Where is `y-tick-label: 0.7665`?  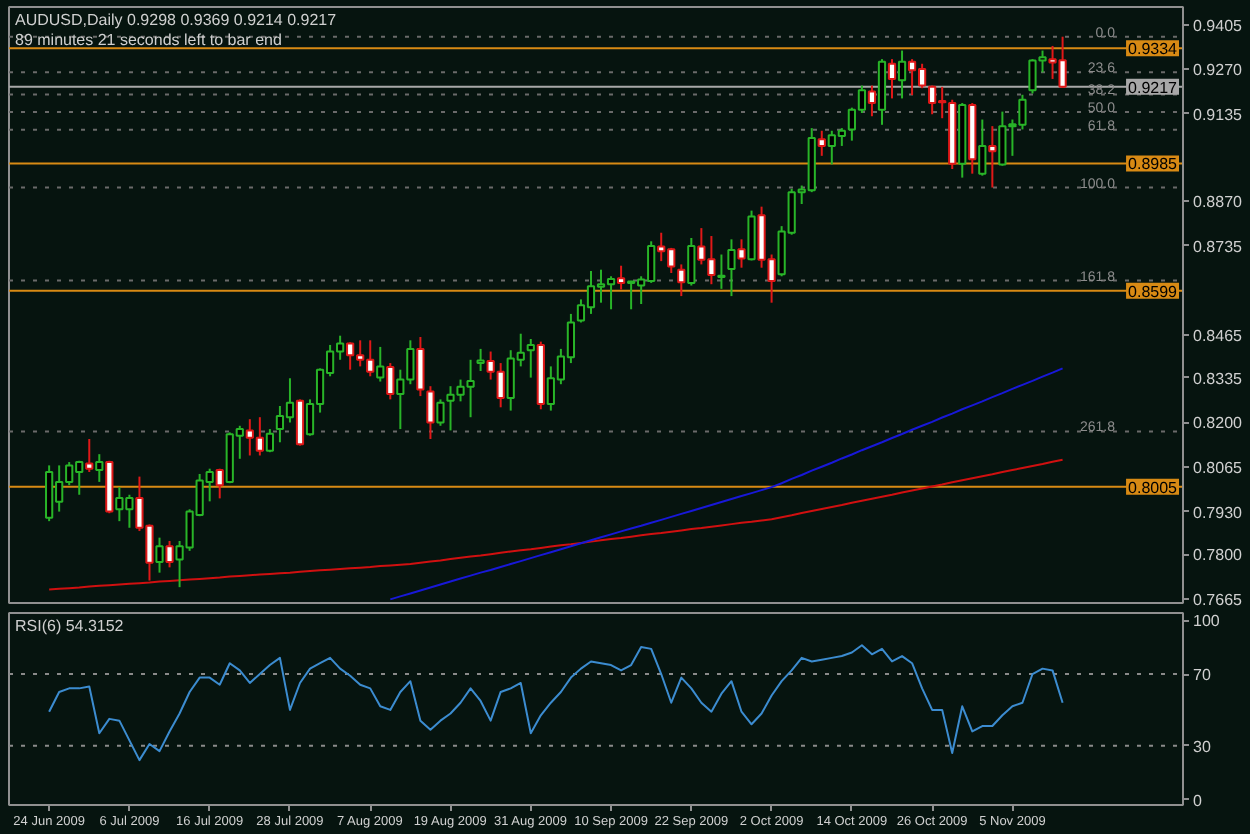 y-tick-label: 0.7665 is located at coordinates (1218, 600).